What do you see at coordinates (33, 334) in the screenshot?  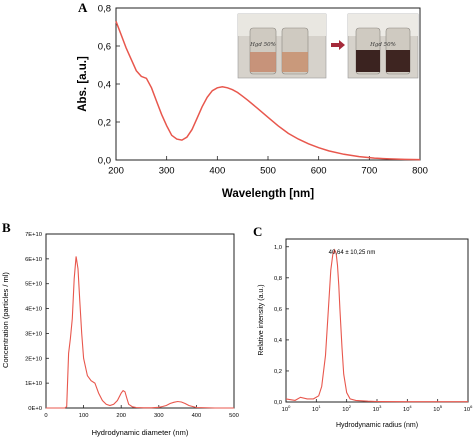 I see `panel-b-ytick-label: 3E+10` at bounding box center [33, 334].